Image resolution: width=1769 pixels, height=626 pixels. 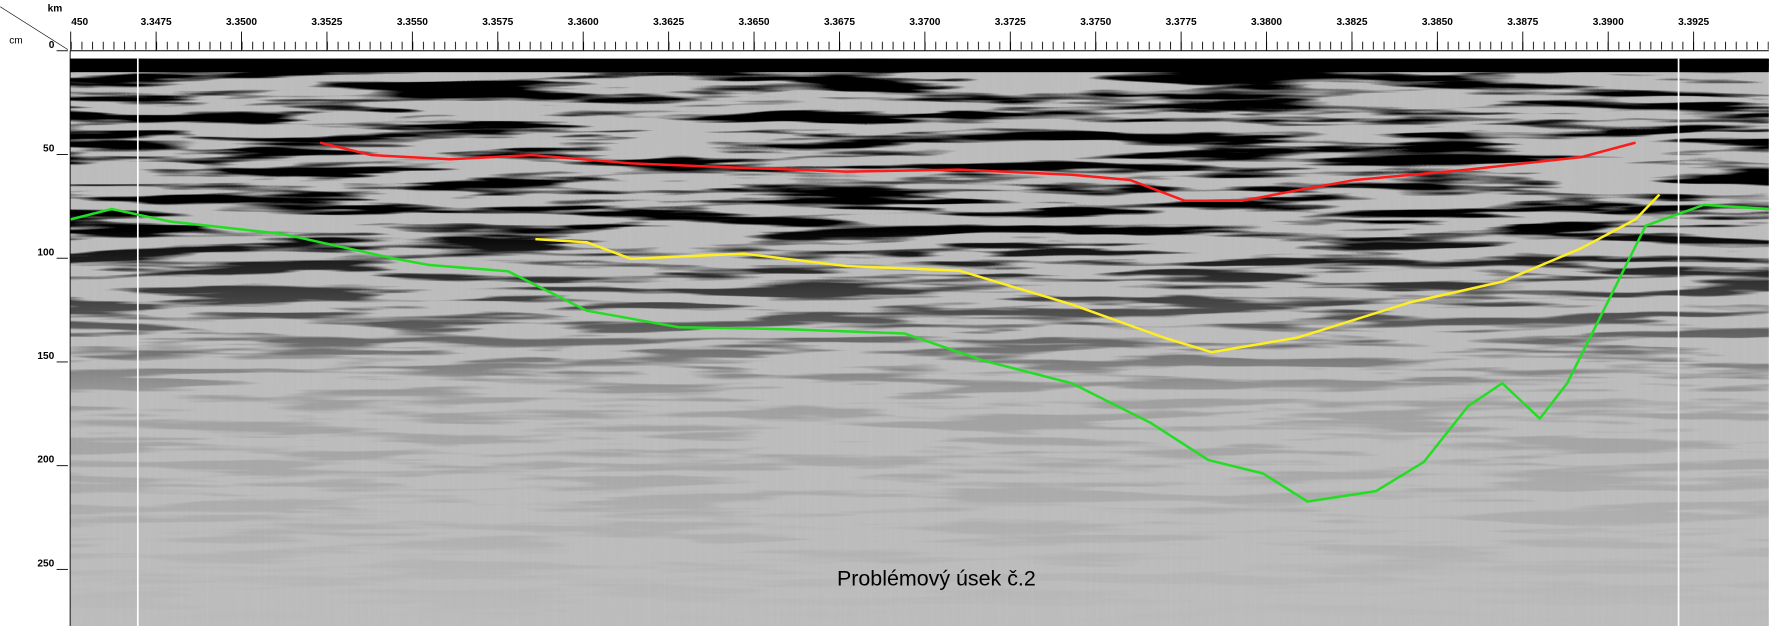 What do you see at coordinates (1181, 22) in the screenshot?
I see `x-tick-label: 3.3775` at bounding box center [1181, 22].